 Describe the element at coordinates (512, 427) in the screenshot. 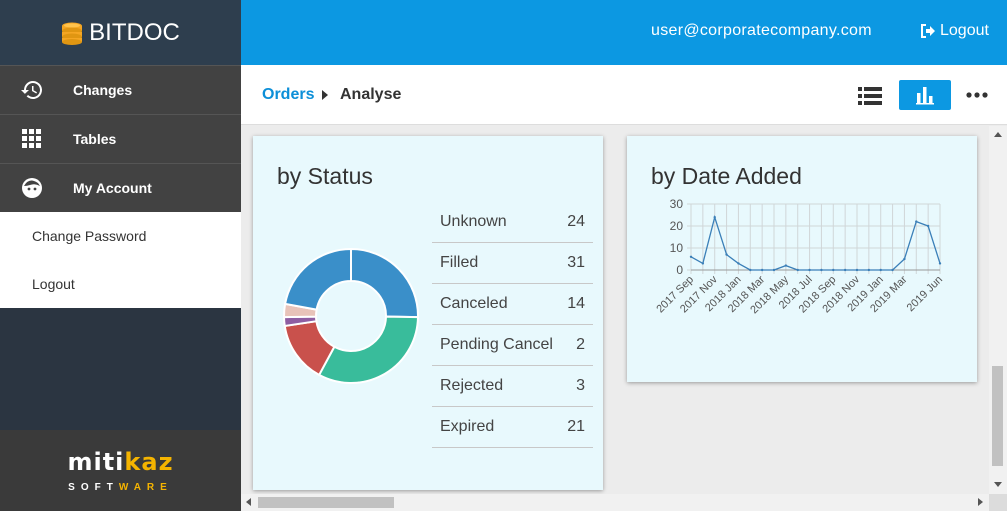

I see `status-row: Expired 21` at that location.